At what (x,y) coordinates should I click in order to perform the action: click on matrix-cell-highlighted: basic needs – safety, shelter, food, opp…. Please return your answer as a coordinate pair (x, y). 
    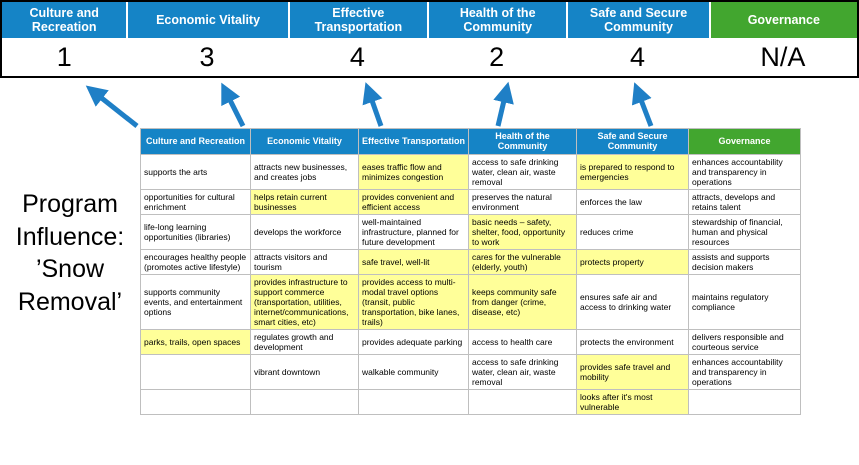
    Looking at the image, I should click on (522, 231).